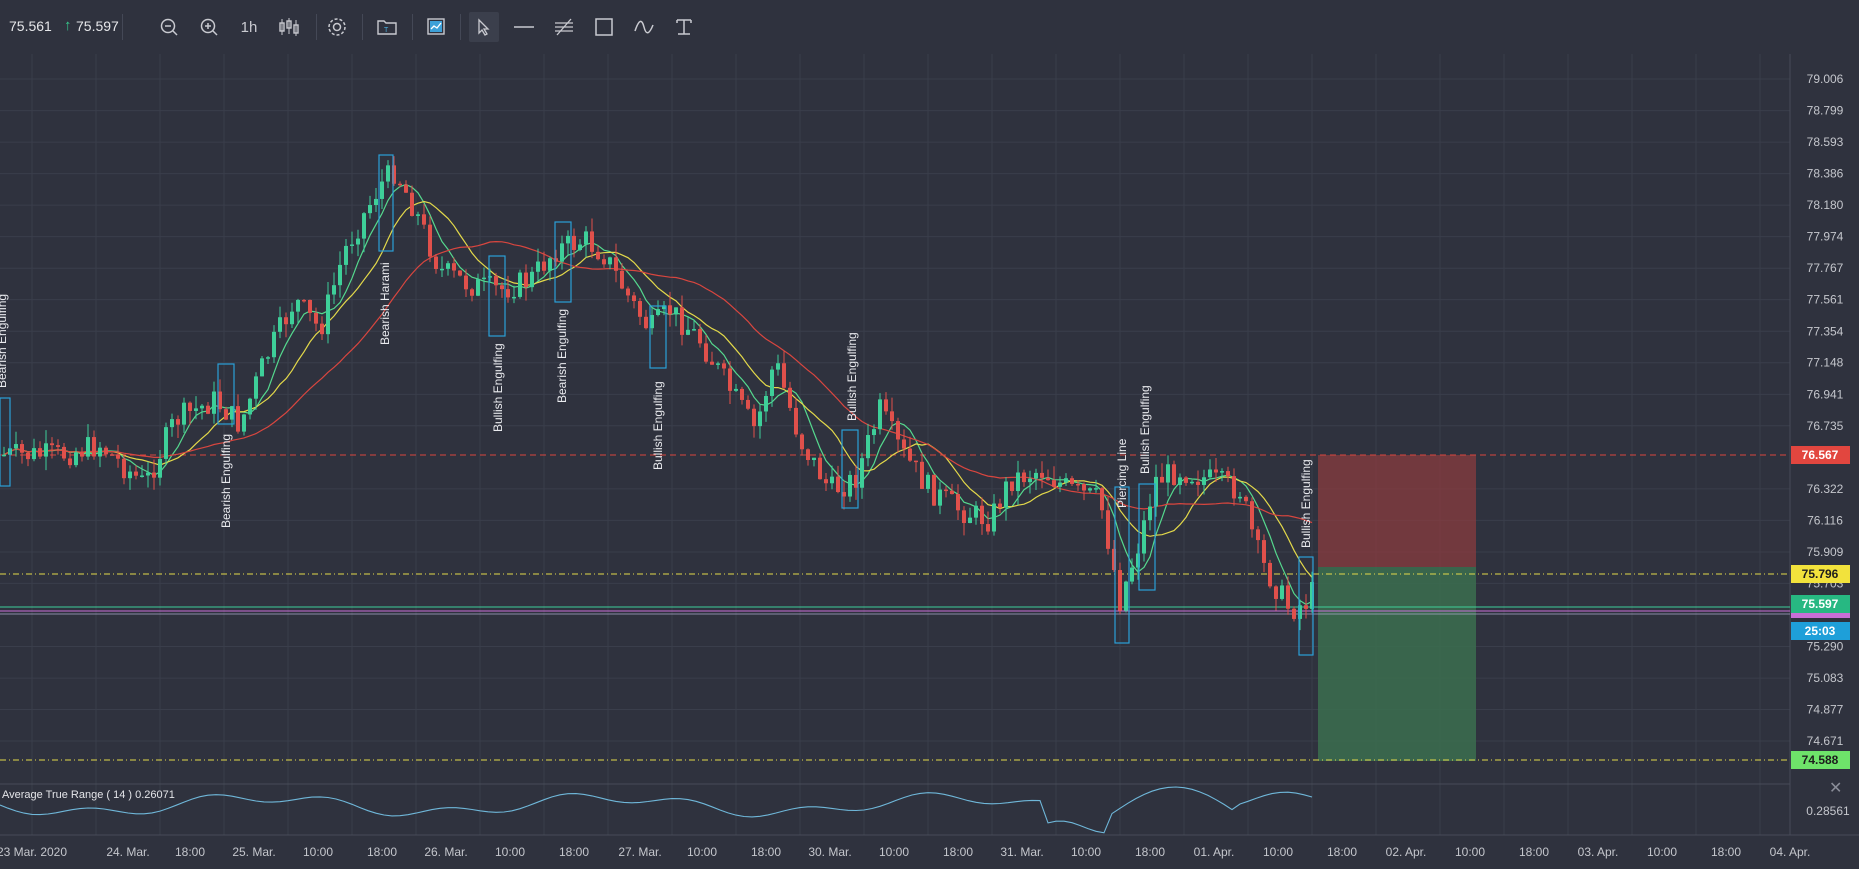  I want to click on ask-price: 75.597, so click(97, 26).